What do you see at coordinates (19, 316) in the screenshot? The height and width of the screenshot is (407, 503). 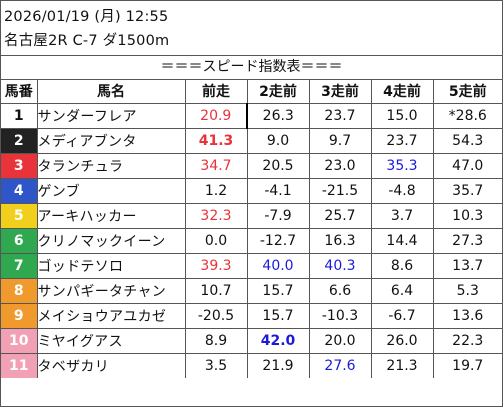 I see `horse-number-badge: 9` at bounding box center [19, 316].